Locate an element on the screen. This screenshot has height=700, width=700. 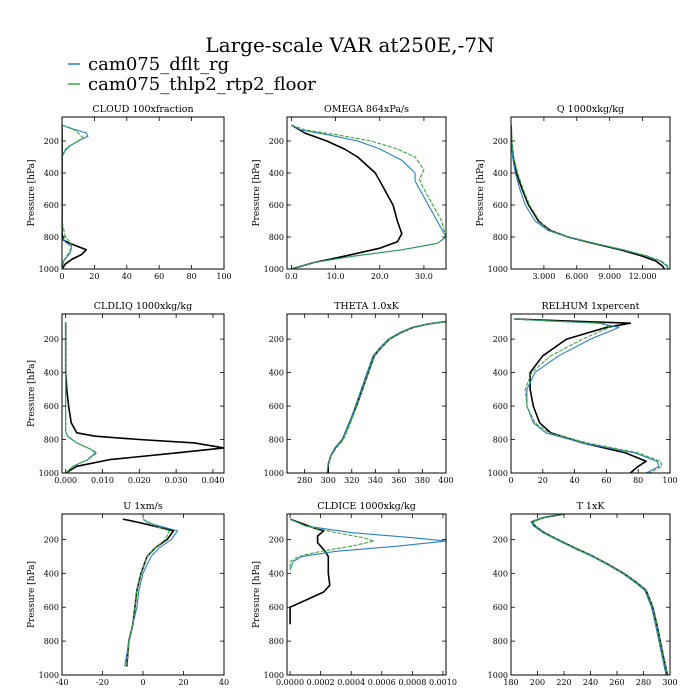
panel-title: RELHUM 1xpercent is located at coordinates (591, 306).